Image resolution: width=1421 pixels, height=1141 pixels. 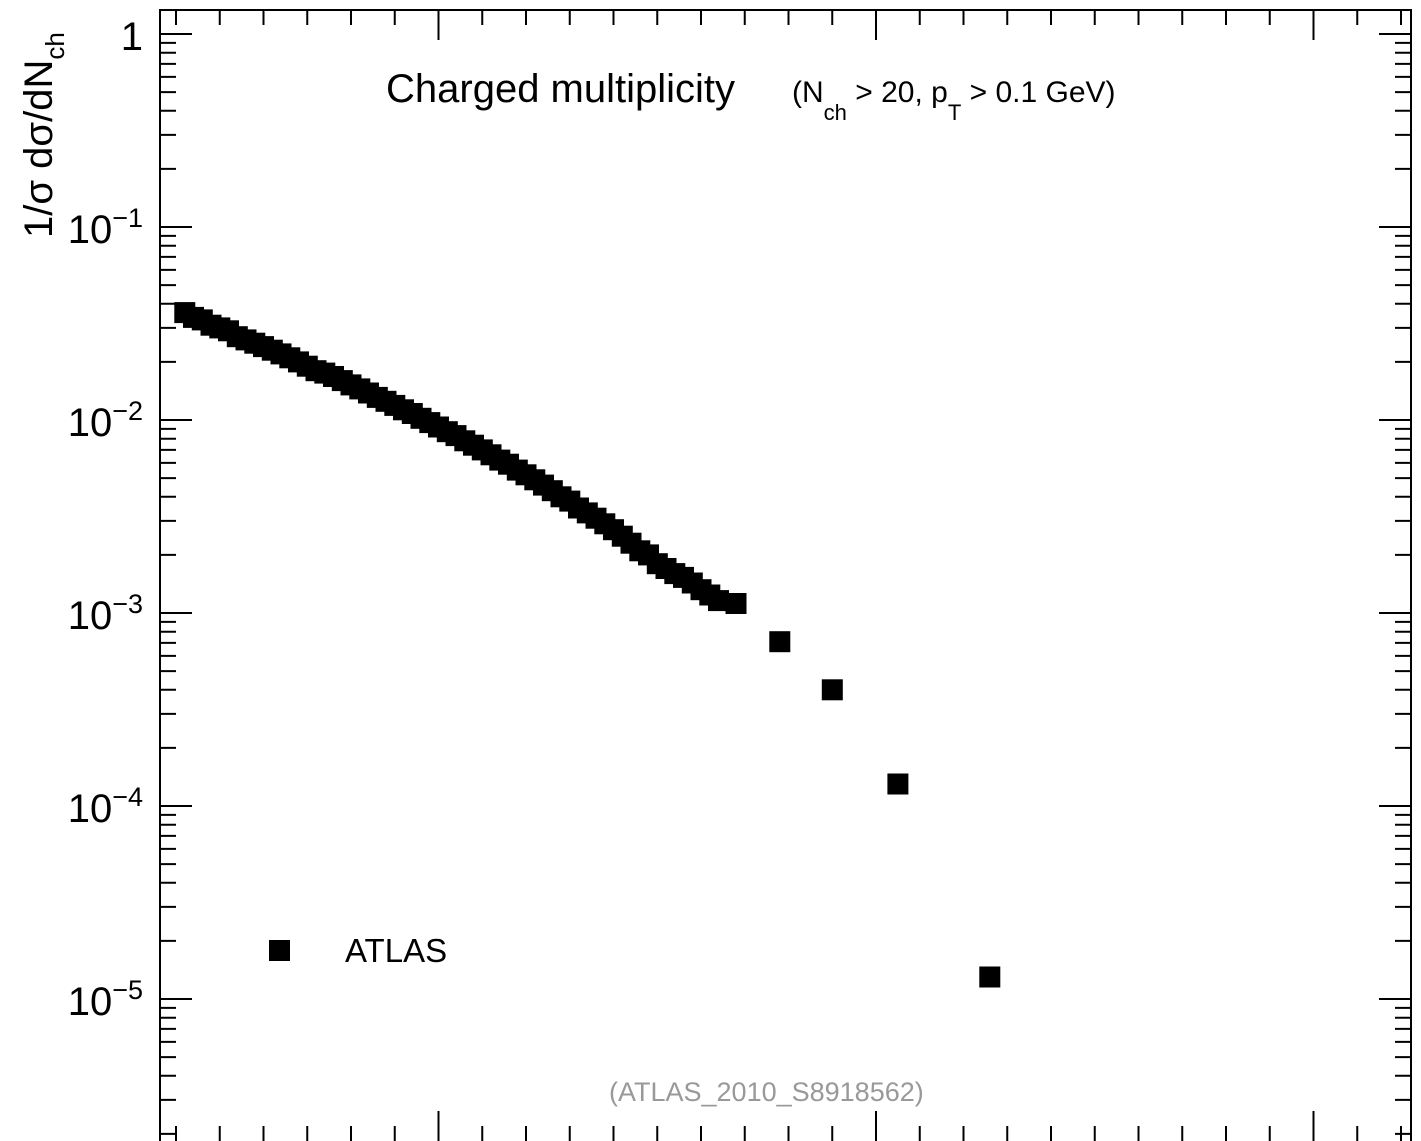 I want to click on y-axis-label: 1/σ dσ/dNch, so click(x=43, y=135).